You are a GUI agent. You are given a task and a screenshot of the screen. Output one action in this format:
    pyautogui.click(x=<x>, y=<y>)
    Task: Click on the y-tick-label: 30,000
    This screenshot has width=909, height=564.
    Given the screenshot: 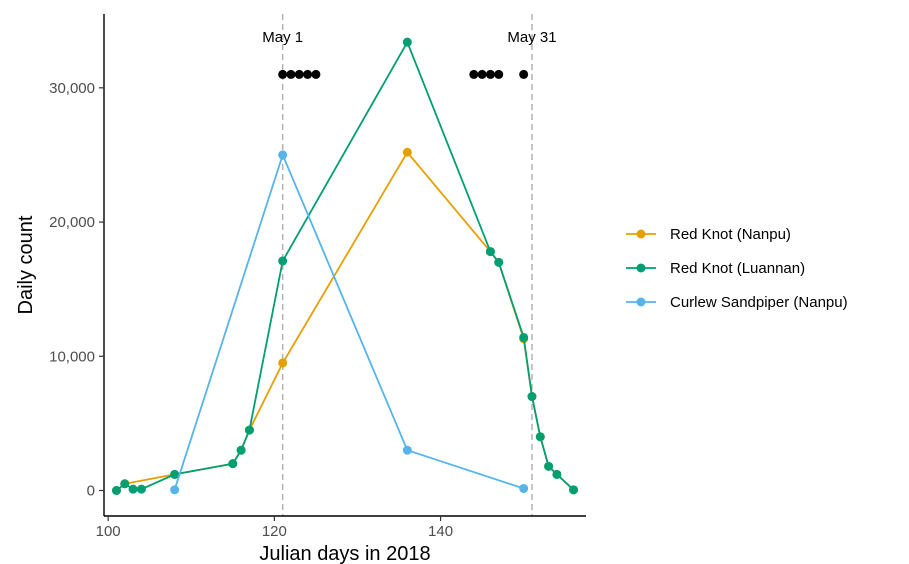 What is the action you would take?
    pyautogui.click(x=72, y=88)
    